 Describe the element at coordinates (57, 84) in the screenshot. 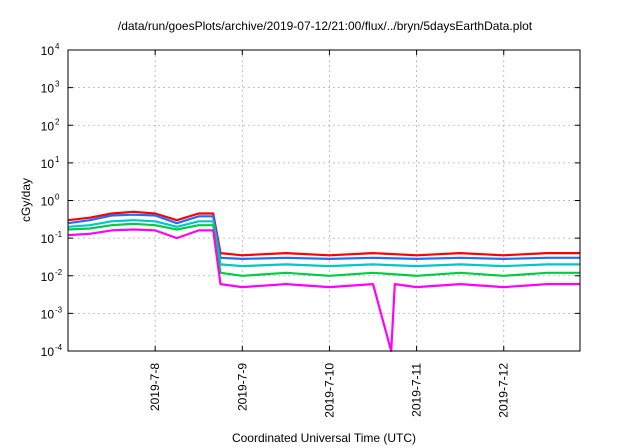

I see `y-tick-exponent: 3` at that location.